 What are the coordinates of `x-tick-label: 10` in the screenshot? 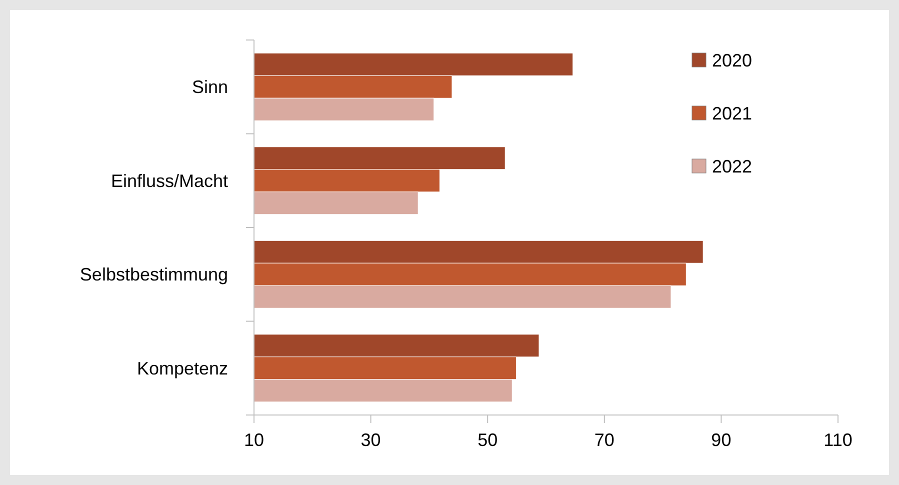 It's located at (254, 440).